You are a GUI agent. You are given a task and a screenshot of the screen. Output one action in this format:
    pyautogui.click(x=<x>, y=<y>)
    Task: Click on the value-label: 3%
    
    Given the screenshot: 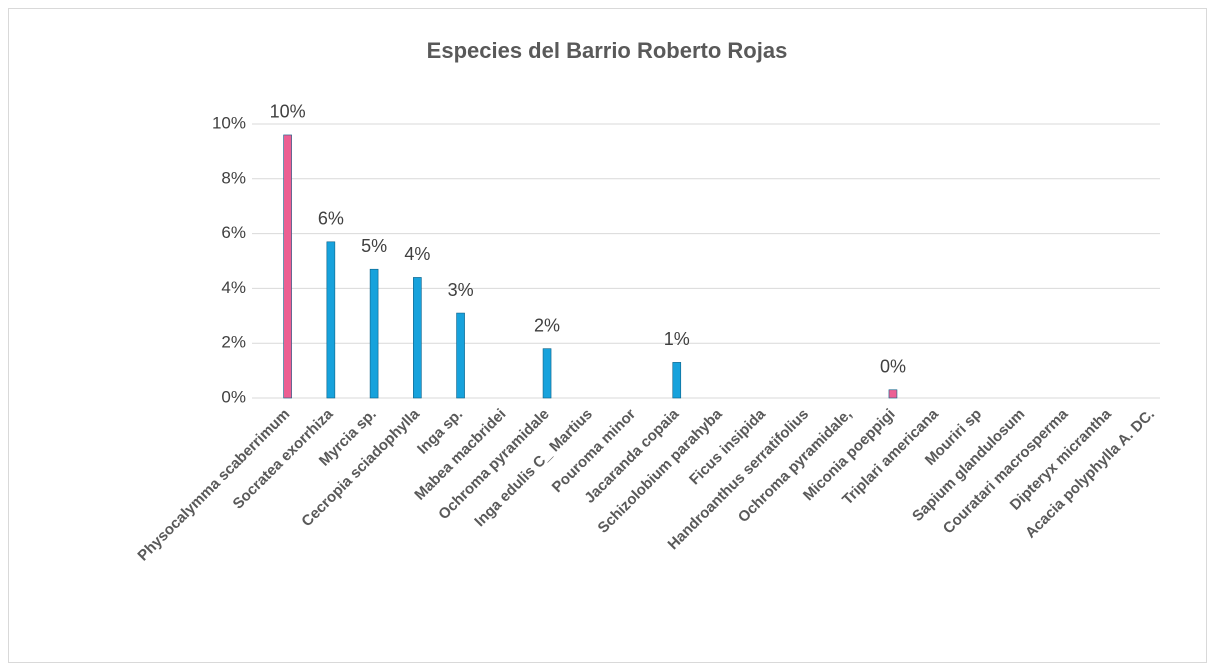 What is the action you would take?
    pyautogui.click(x=461, y=290)
    